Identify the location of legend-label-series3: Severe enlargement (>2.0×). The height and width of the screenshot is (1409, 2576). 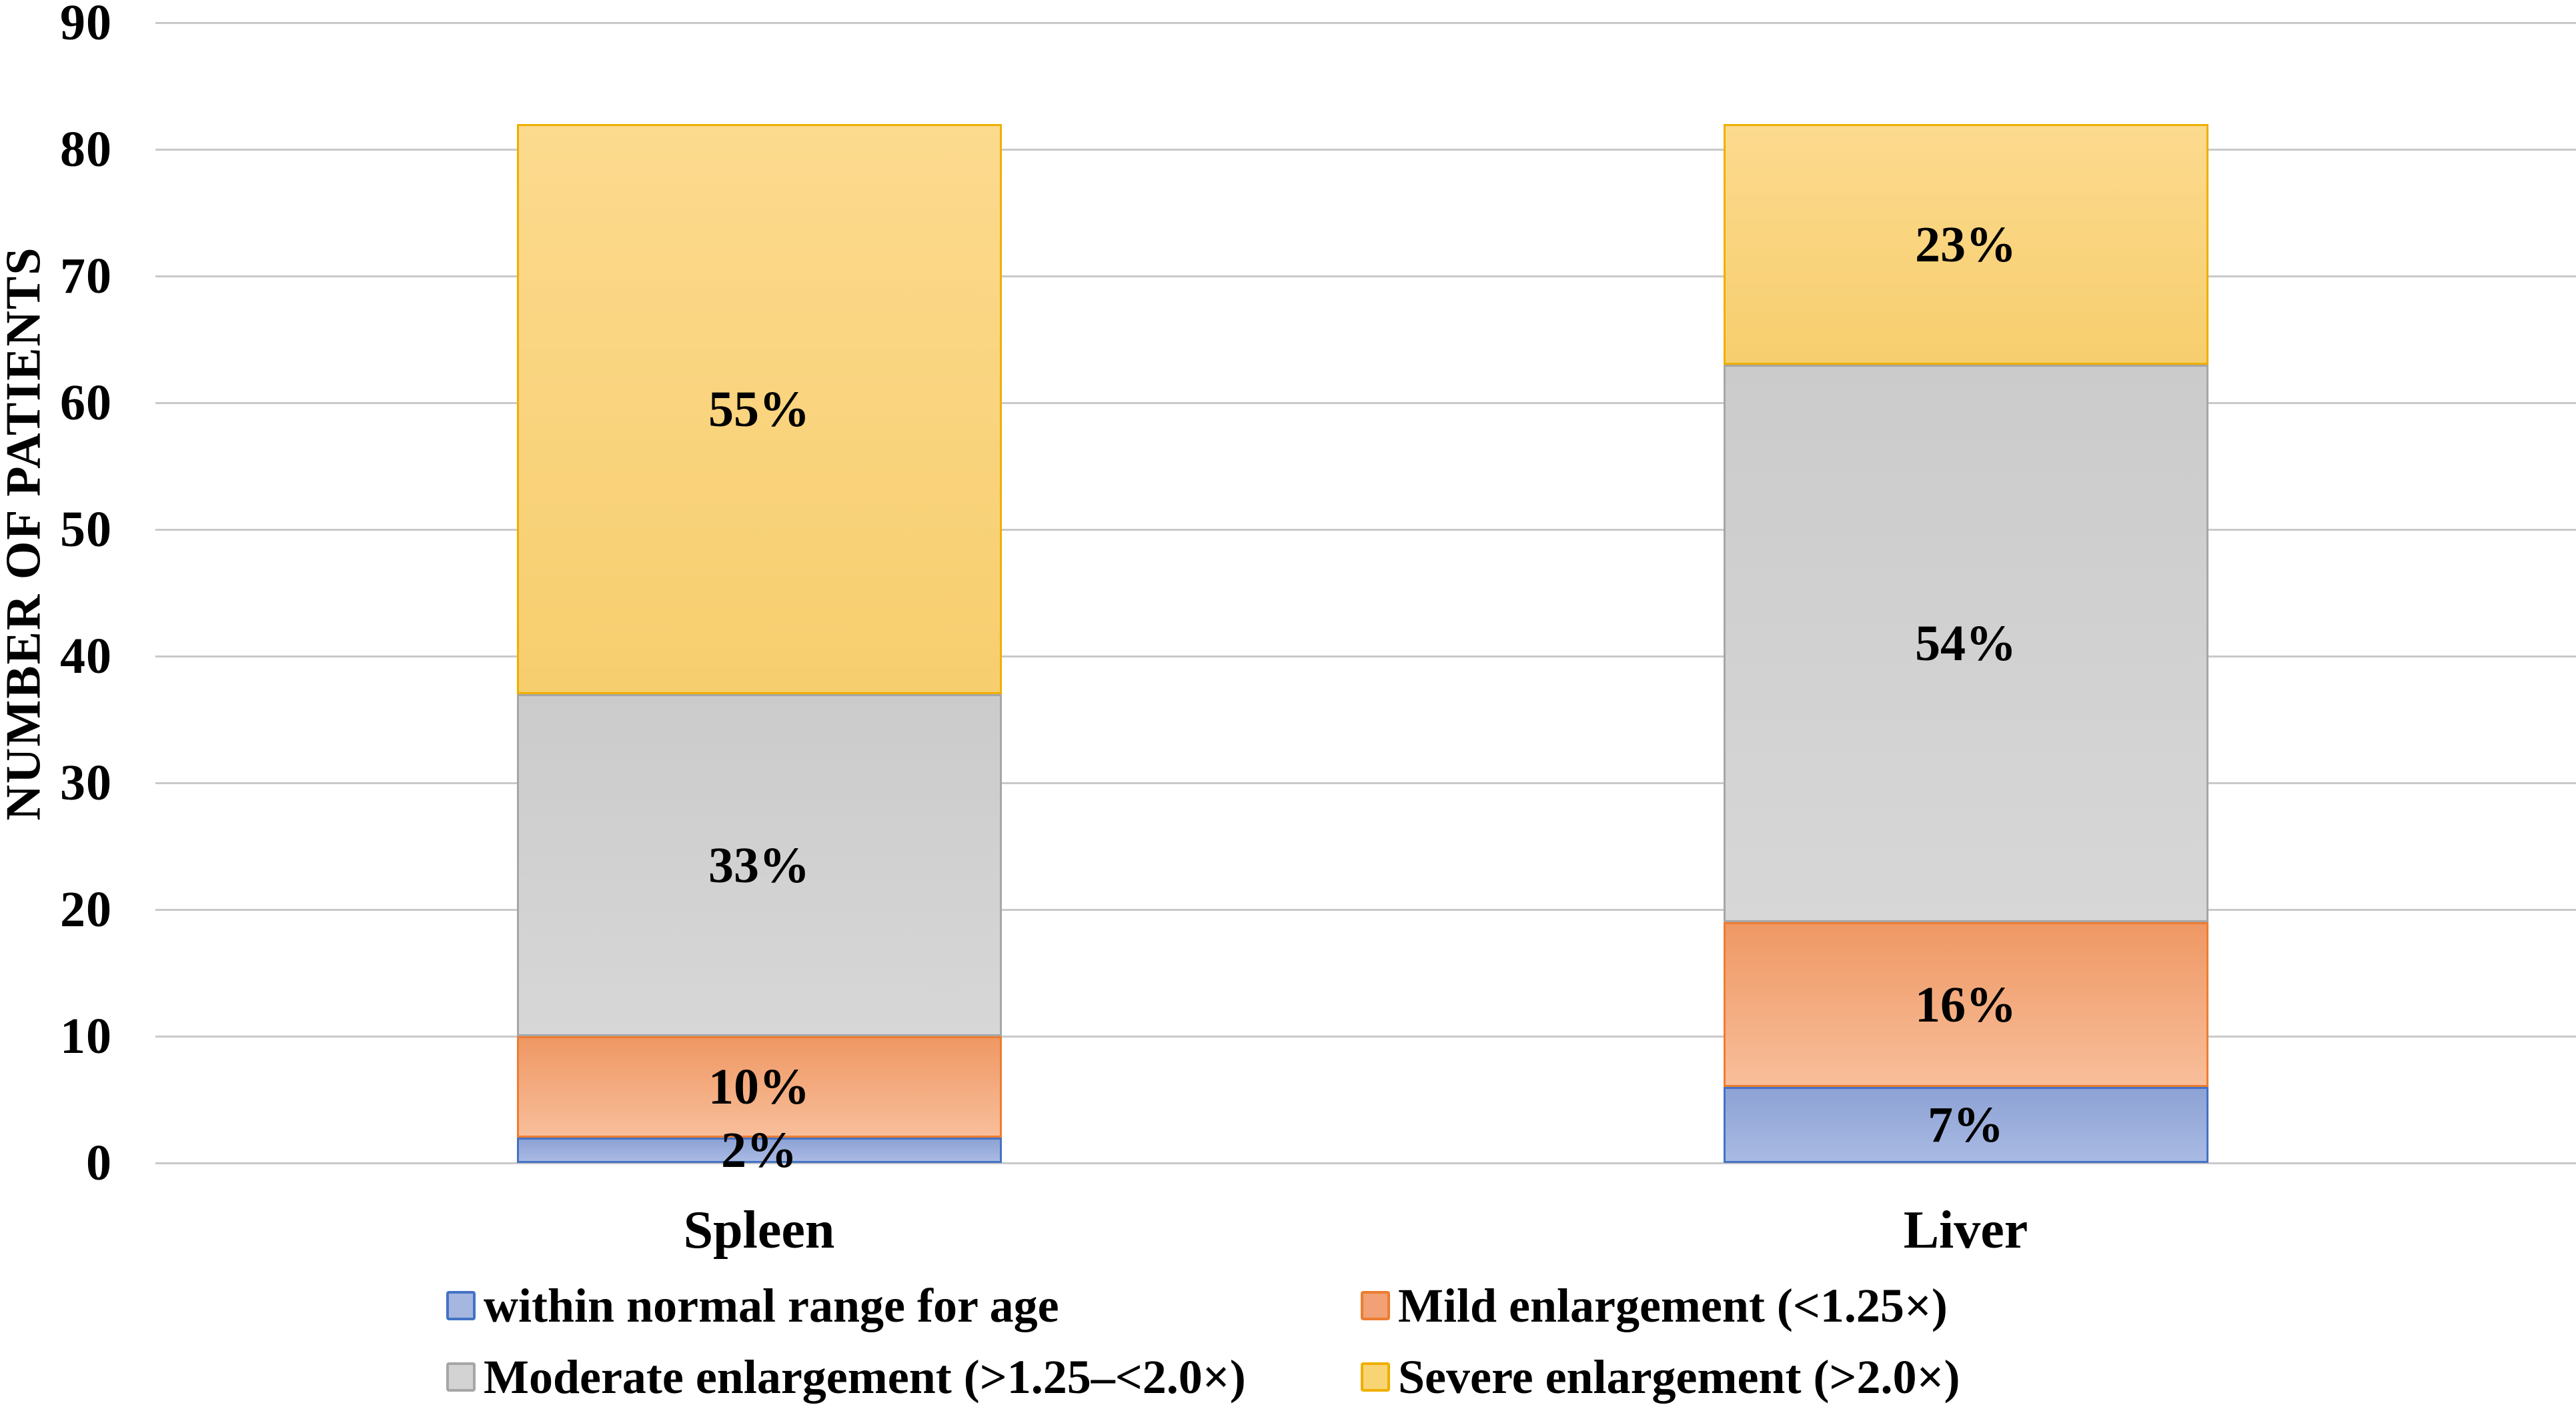
(1679, 1377).